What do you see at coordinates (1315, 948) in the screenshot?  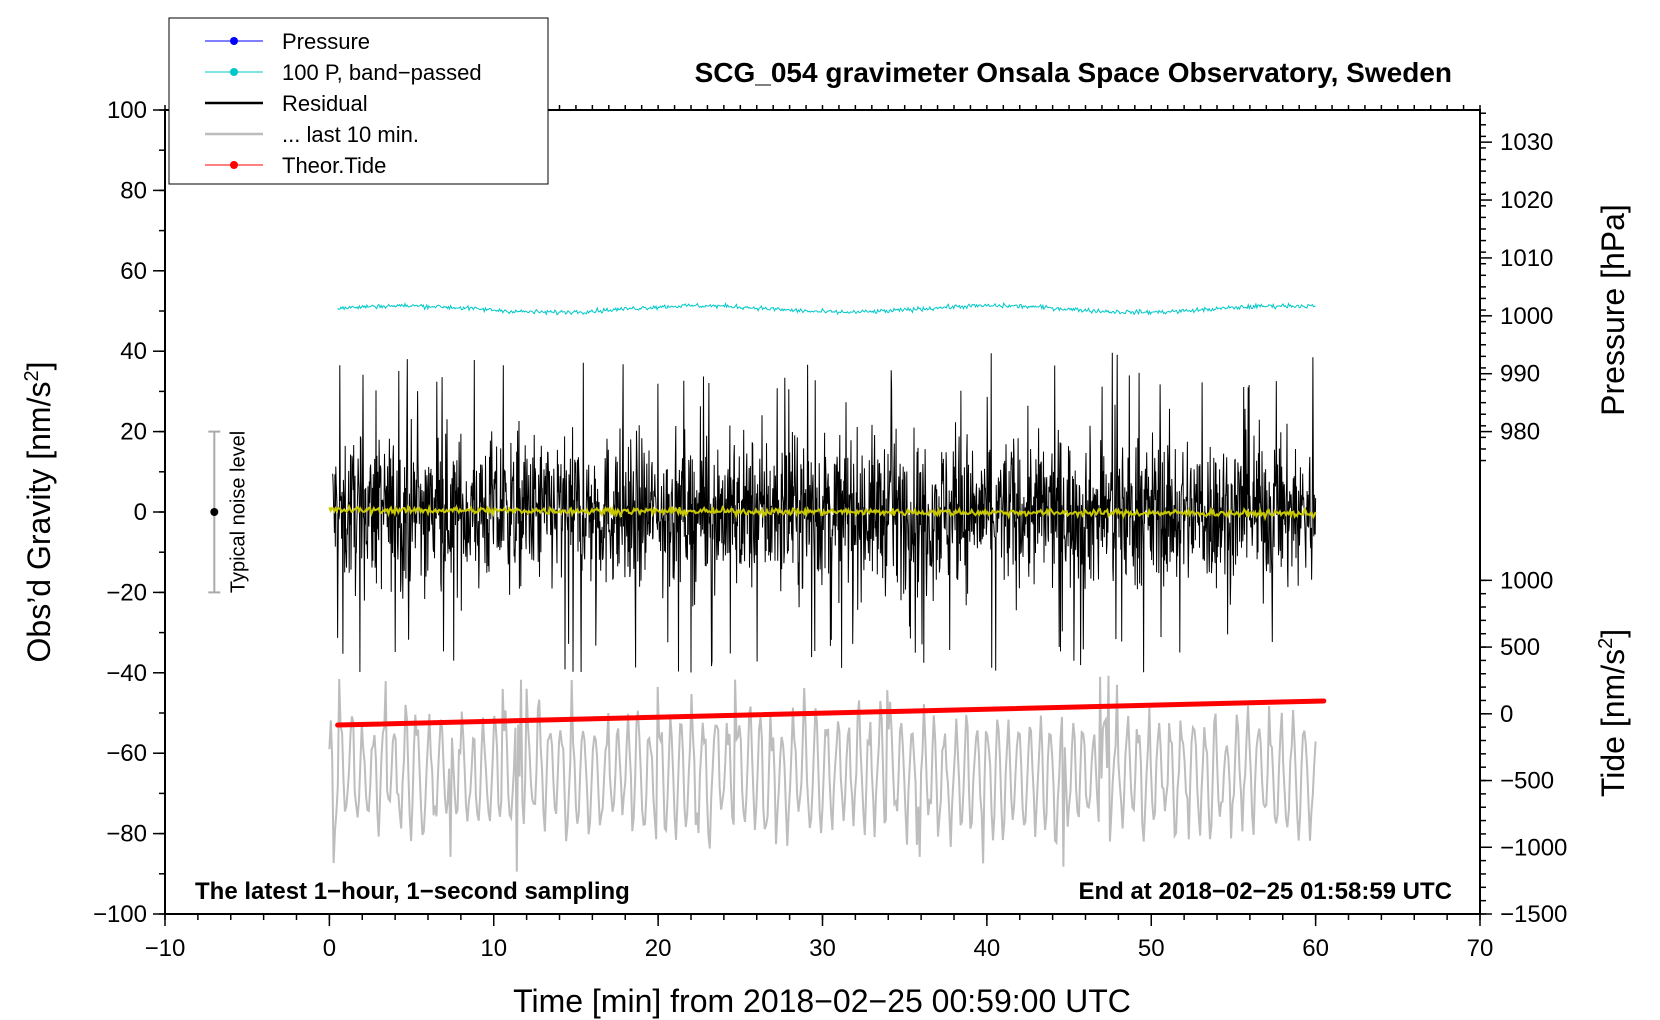 I see `x-tick-label: 60` at bounding box center [1315, 948].